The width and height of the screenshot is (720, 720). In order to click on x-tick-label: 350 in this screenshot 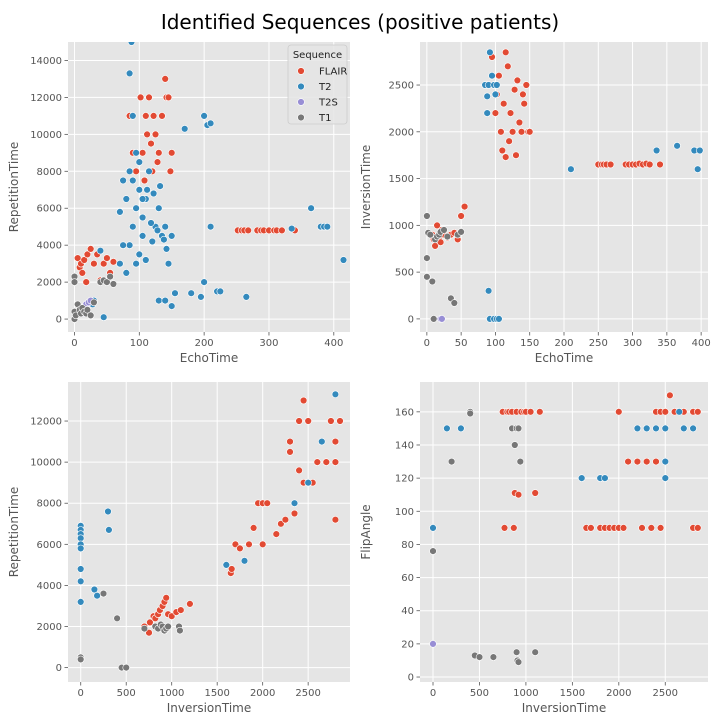, I will do `click(666, 343)`.